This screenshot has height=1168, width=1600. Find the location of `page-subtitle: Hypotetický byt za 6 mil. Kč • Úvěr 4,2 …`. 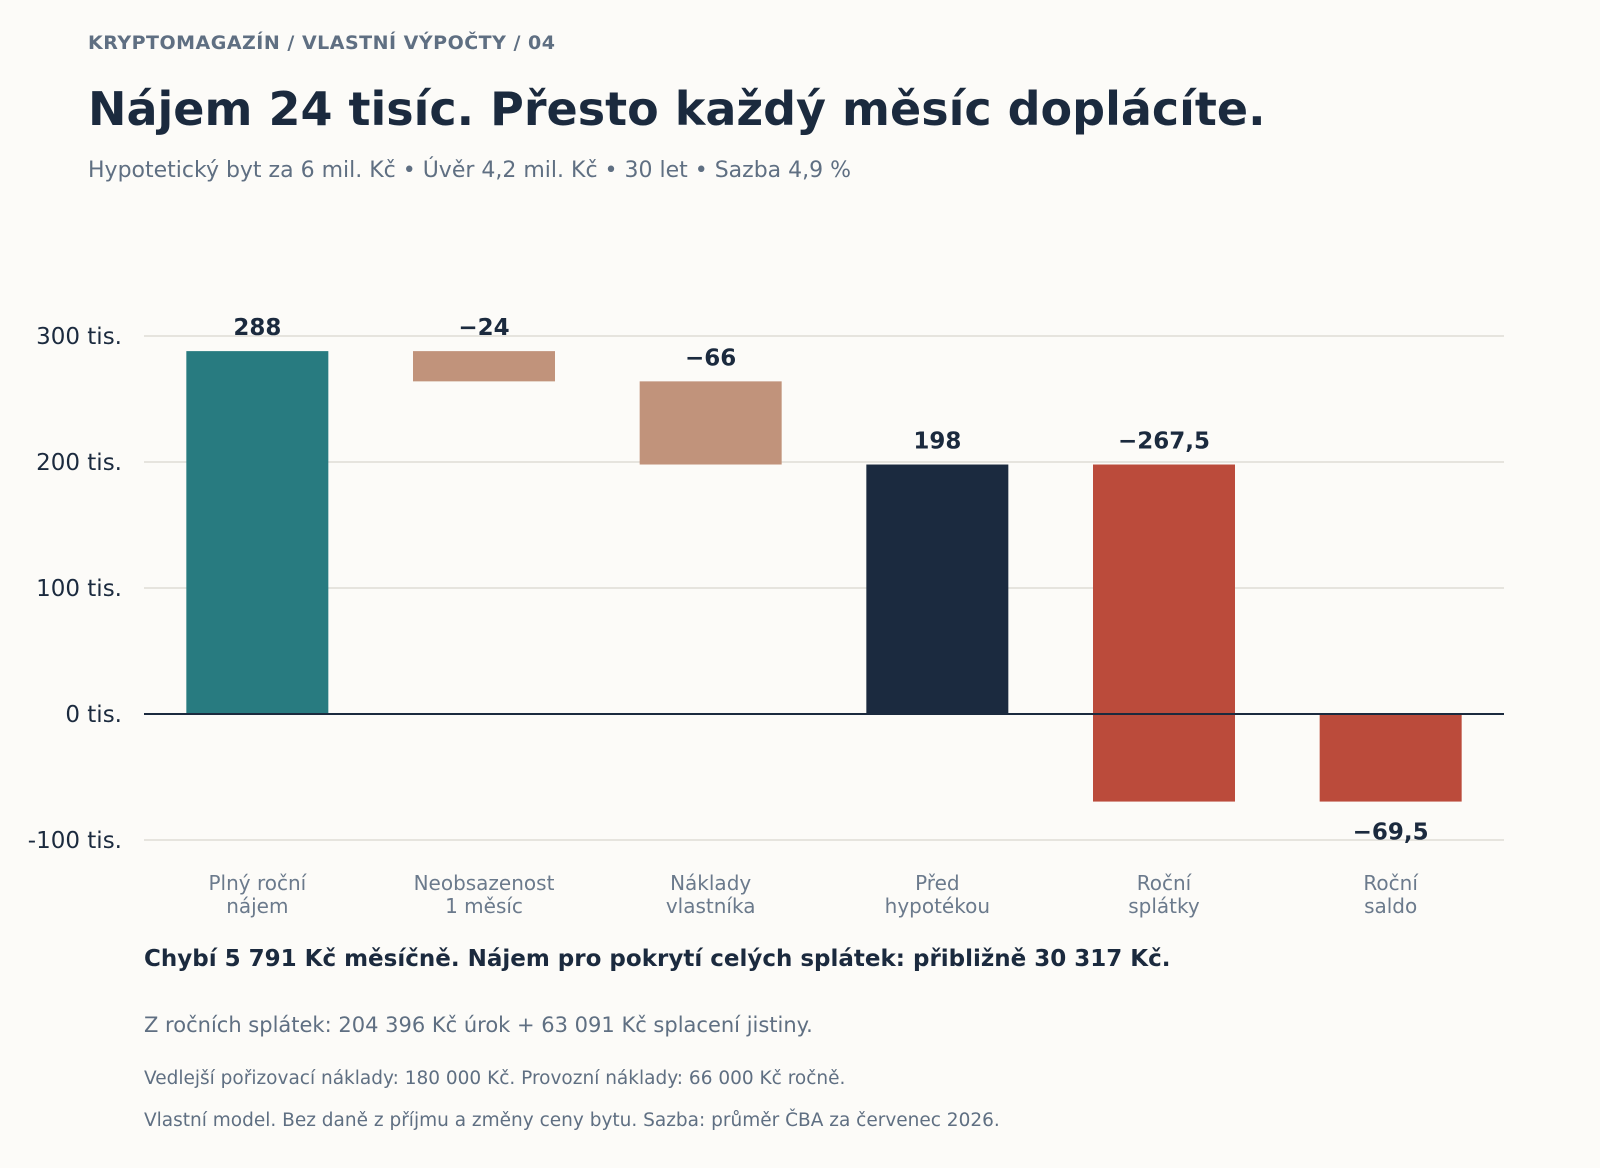

page-subtitle: Hypotetický byt za 6 mil. Kč • Úvěr 4,2 … is located at coordinates (470, 170).